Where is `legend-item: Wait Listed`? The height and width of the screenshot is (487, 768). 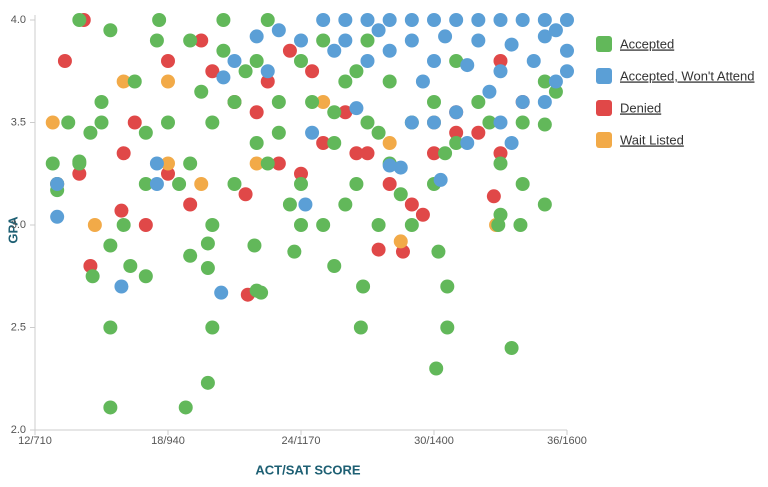
legend-item: Wait Listed is located at coordinates (640, 140).